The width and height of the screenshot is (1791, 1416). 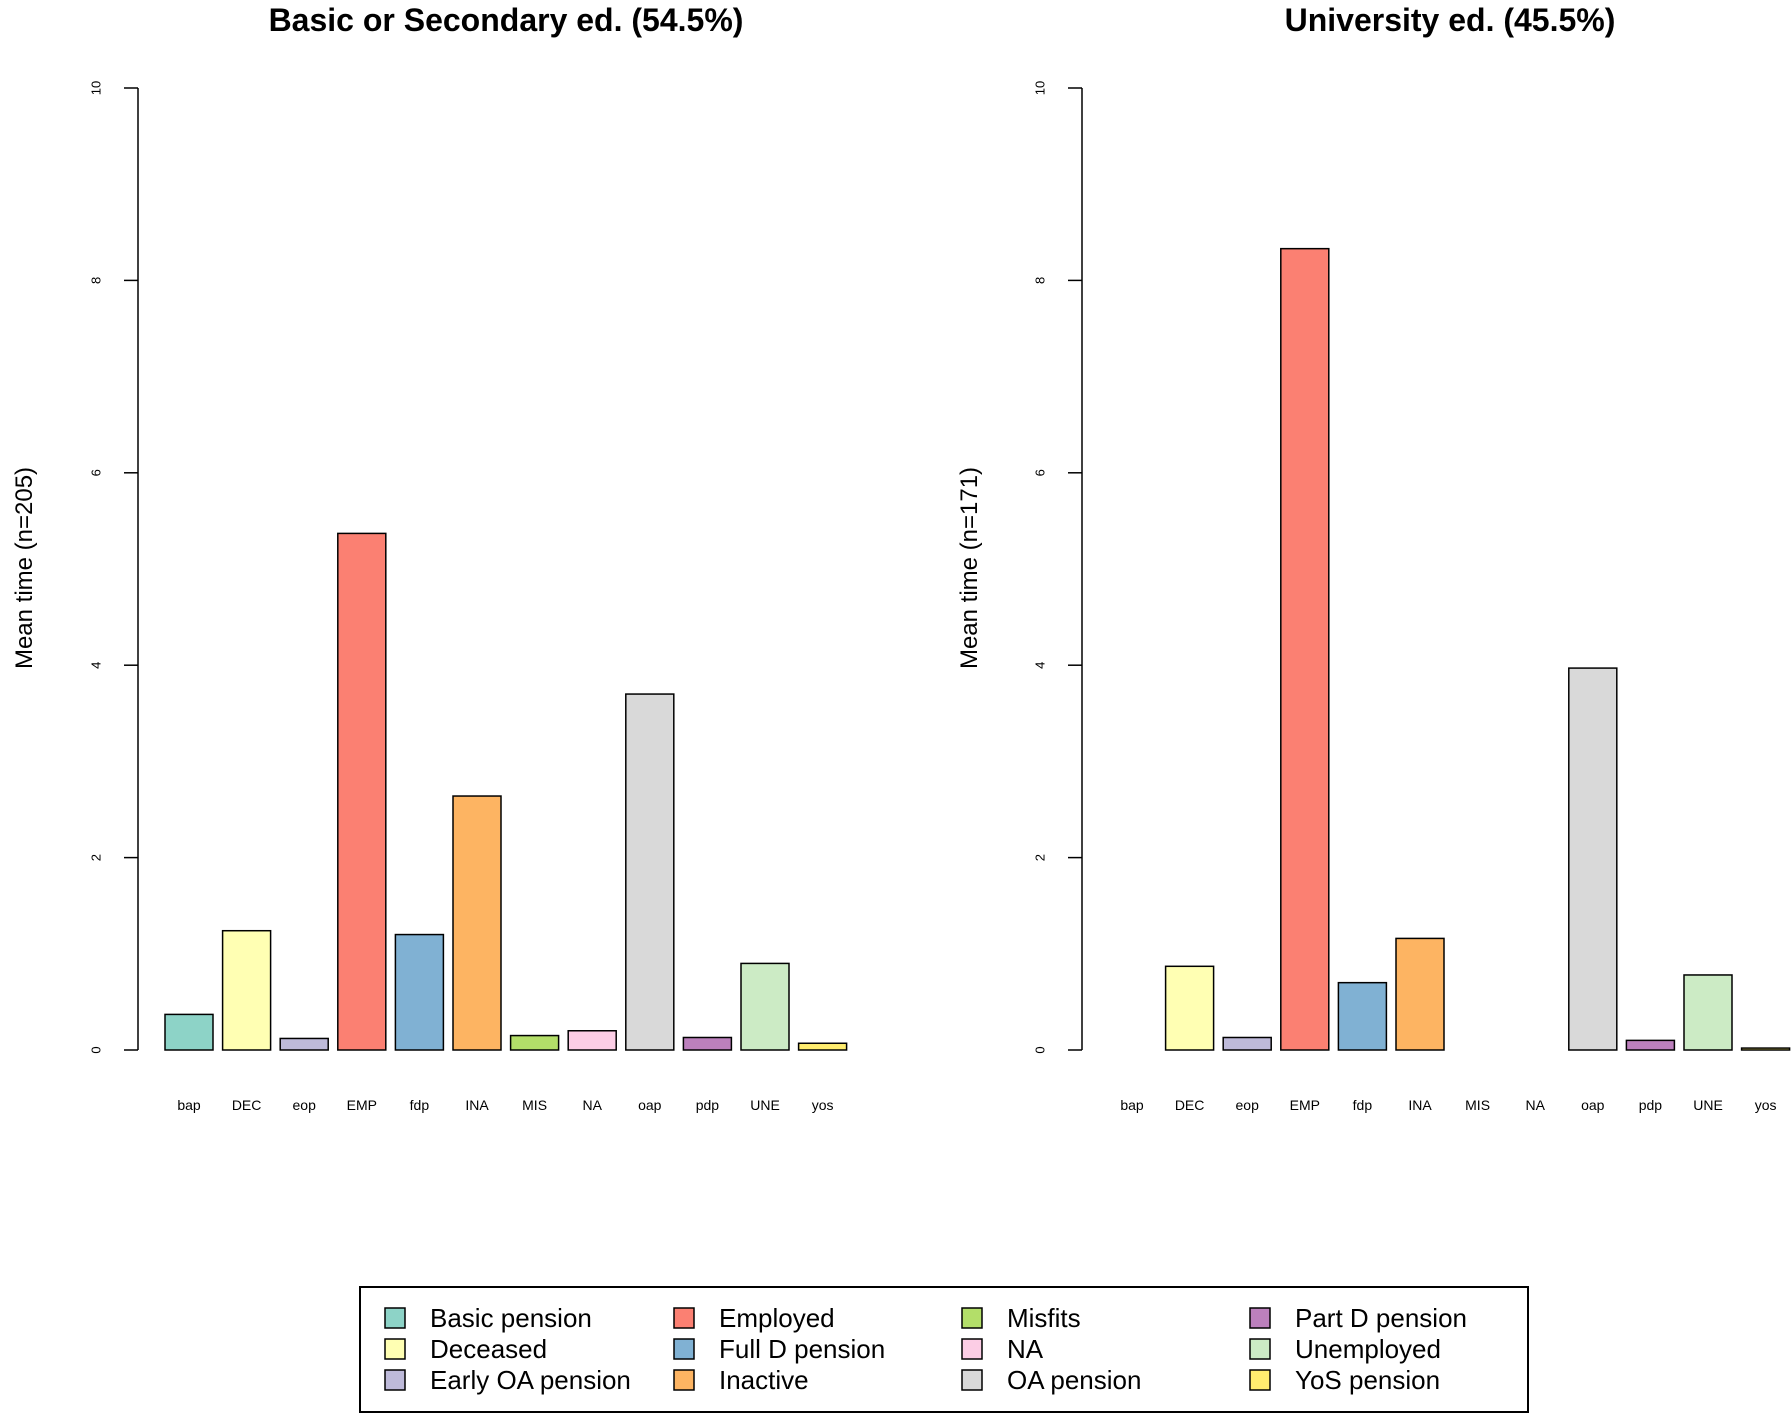 I want to click on panel-title: Basic or Secondary ed. (54.5%), so click(x=506, y=20).